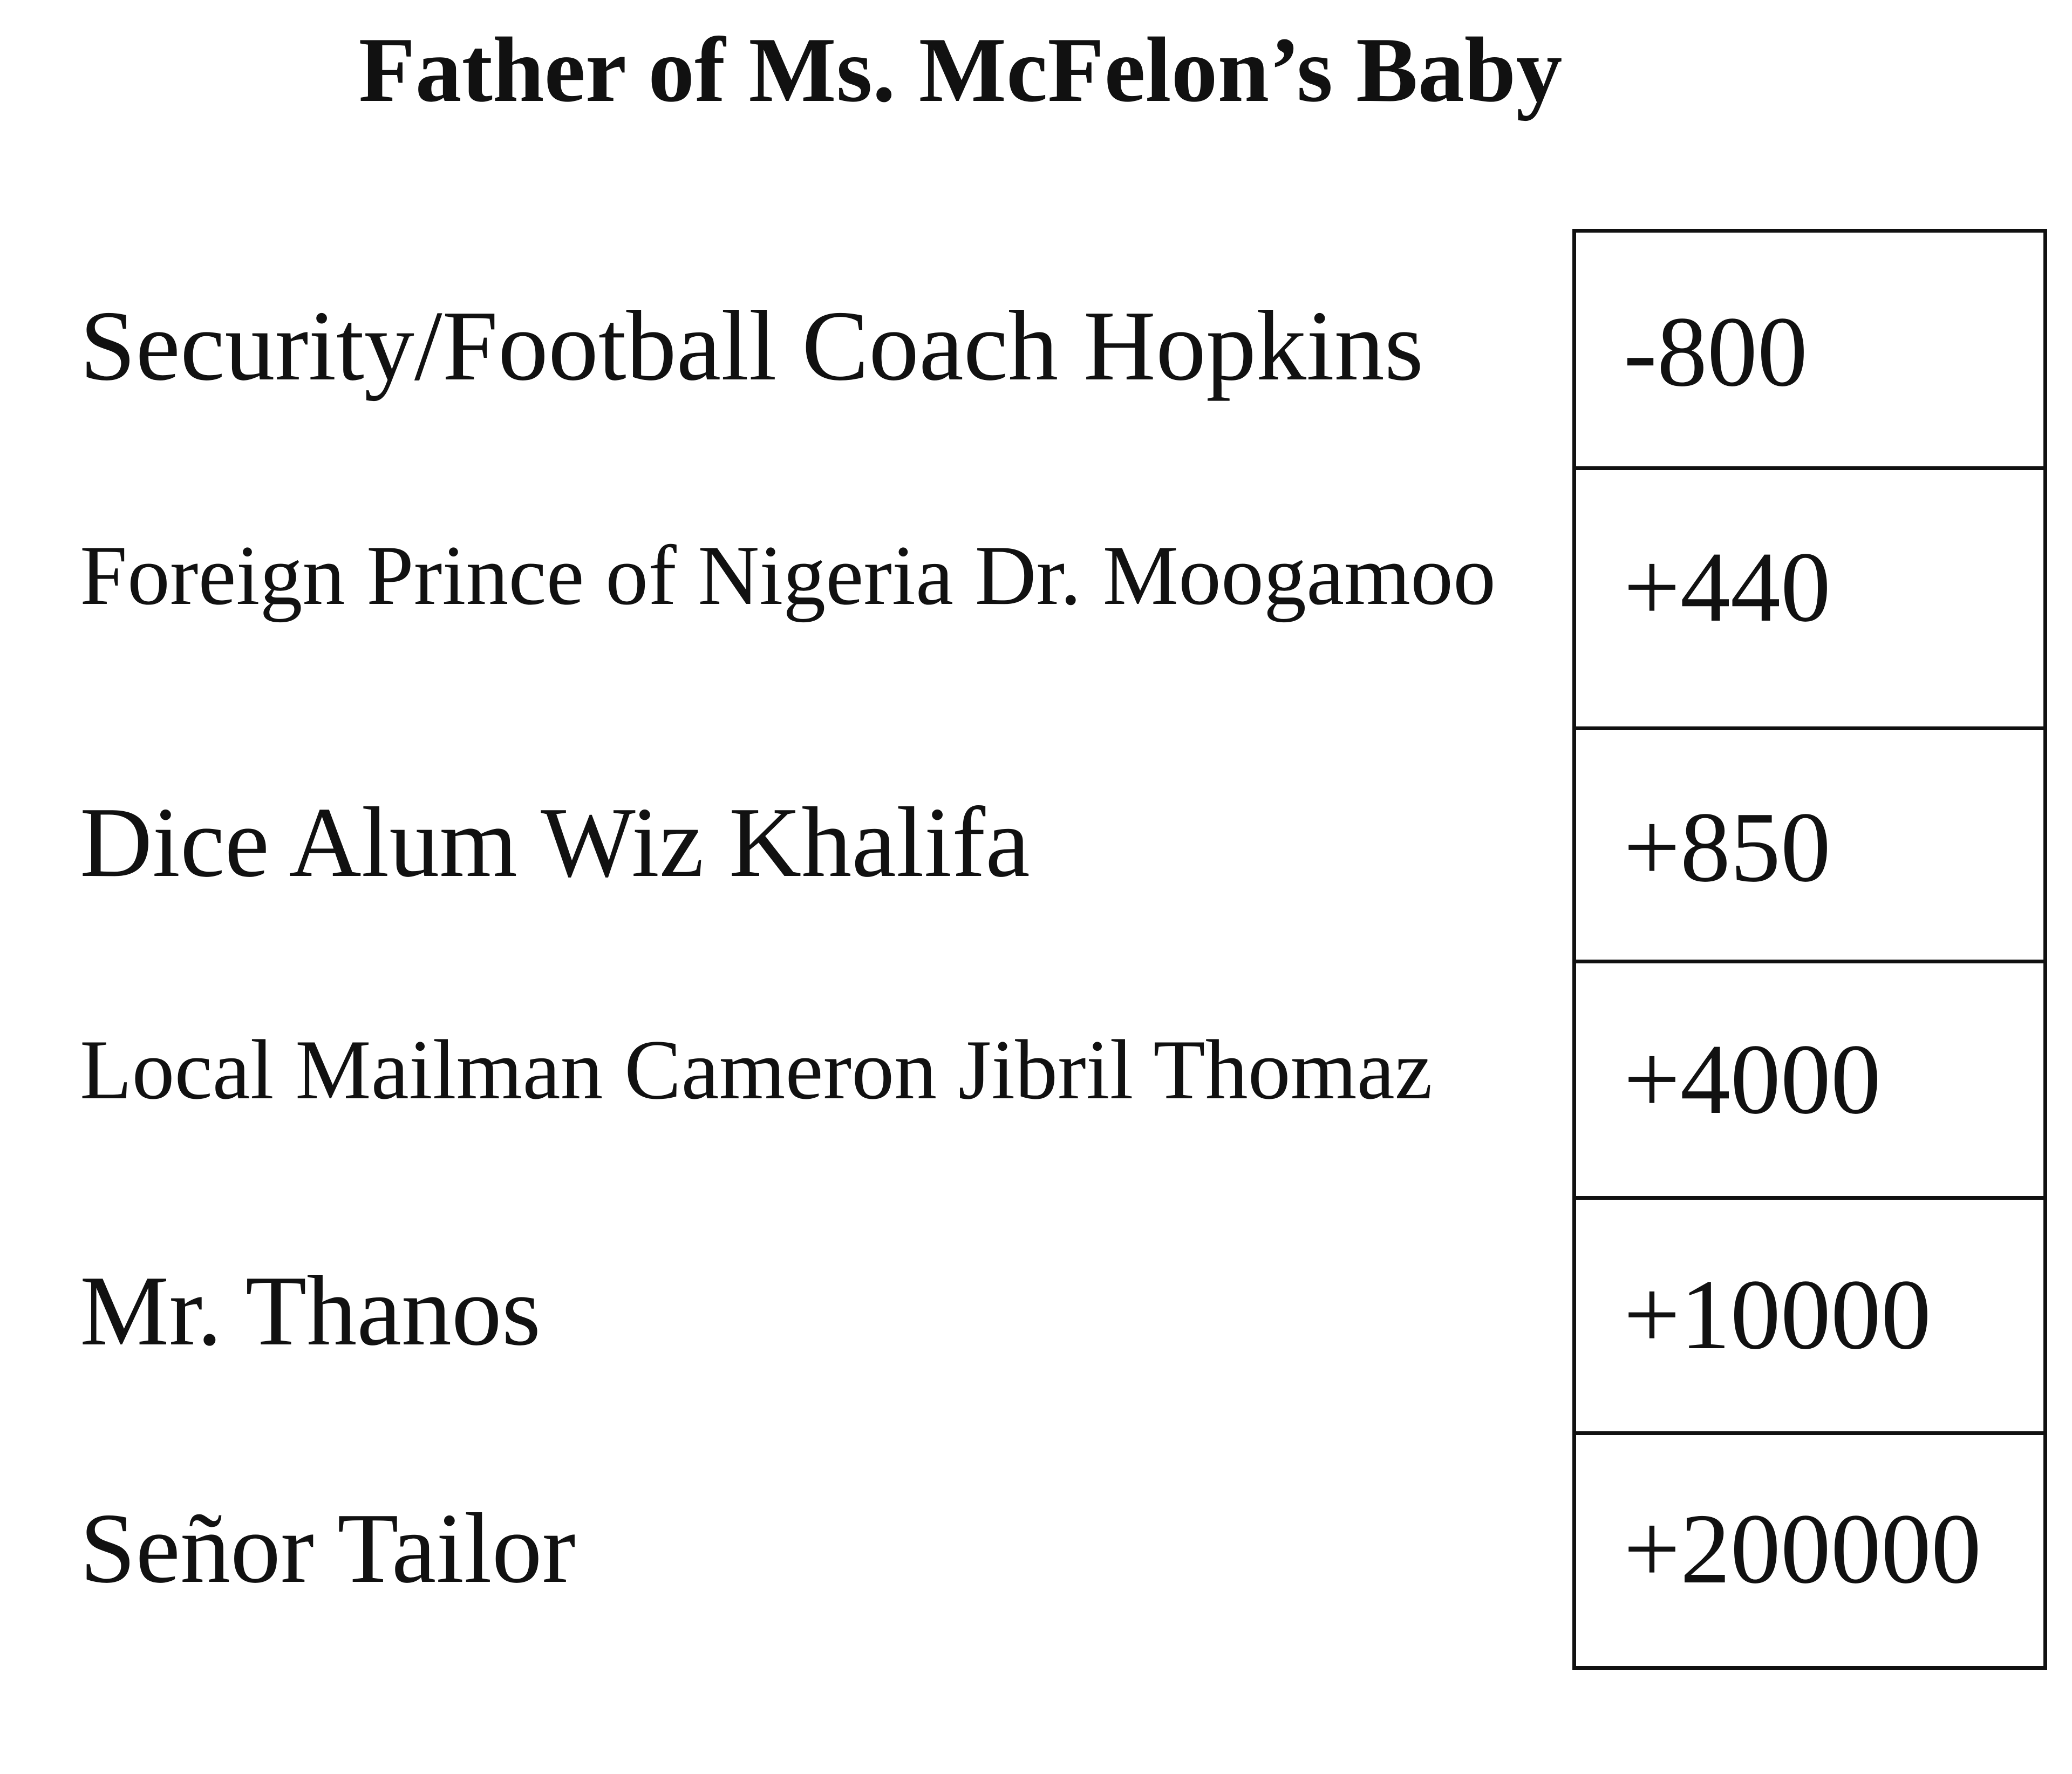 This screenshot has width=2072, height=1774. I want to click on odds-value: -800, so click(1716, 352).